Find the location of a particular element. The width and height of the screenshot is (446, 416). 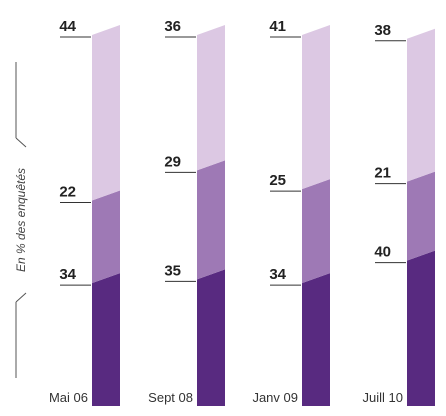

value-label-2-2: 29 is located at coordinates (172, 161).